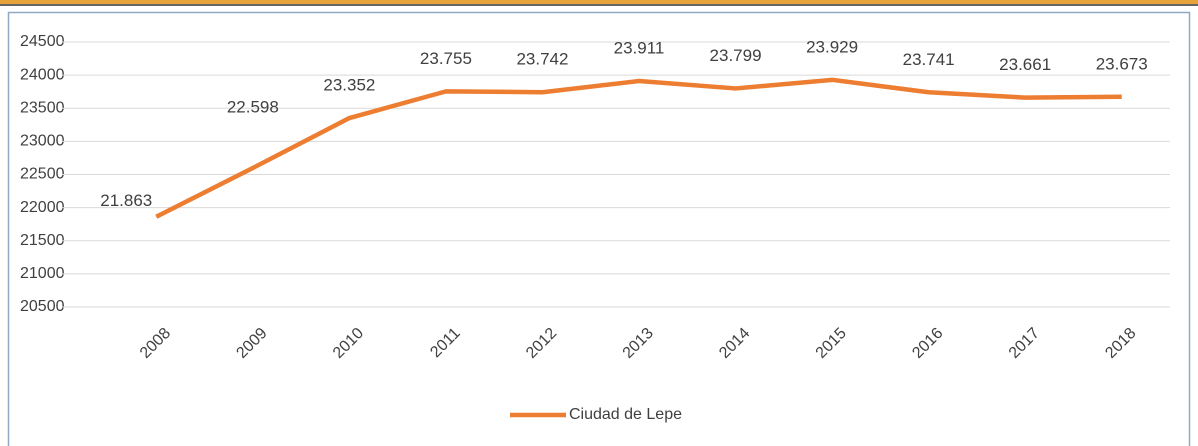 This screenshot has height=446, width=1198. What do you see at coordinates (542, 59) in the screenshot?
I see `data-label: 23.742` at bounding box center [542, 59].